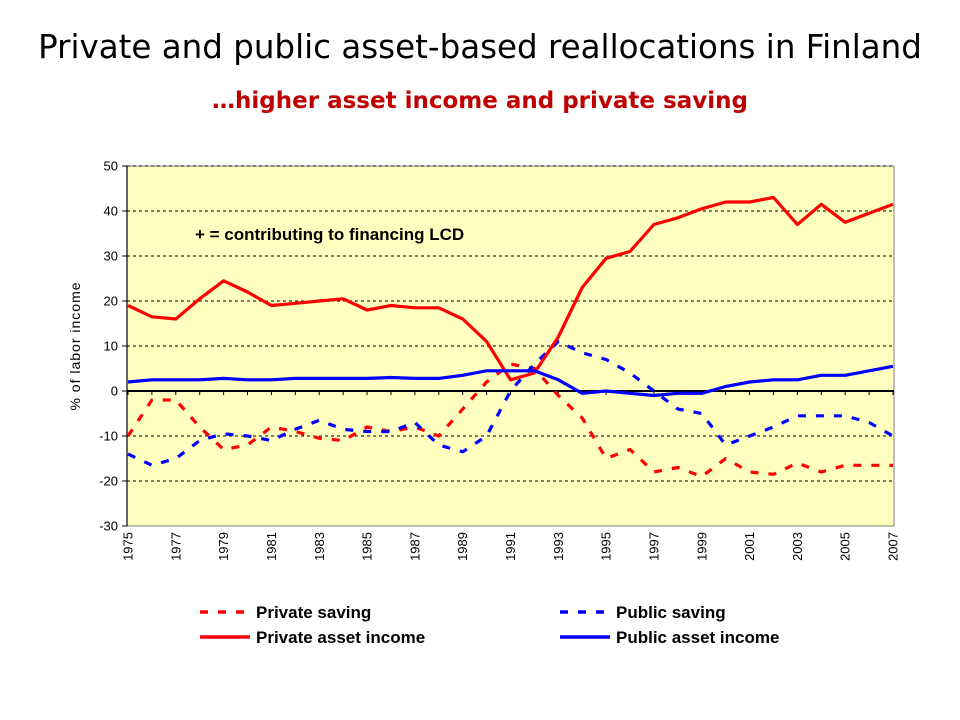 This screenshot has width=960, height=720. I want to click on x-tick-label: 1985, so click(367, 546).